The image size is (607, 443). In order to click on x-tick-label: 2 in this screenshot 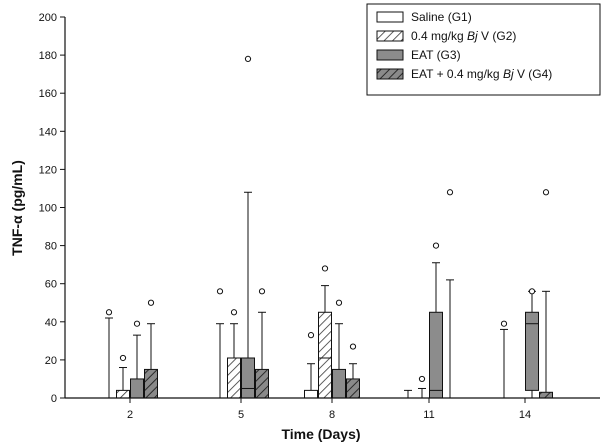, I will do `click(130, 415)`.